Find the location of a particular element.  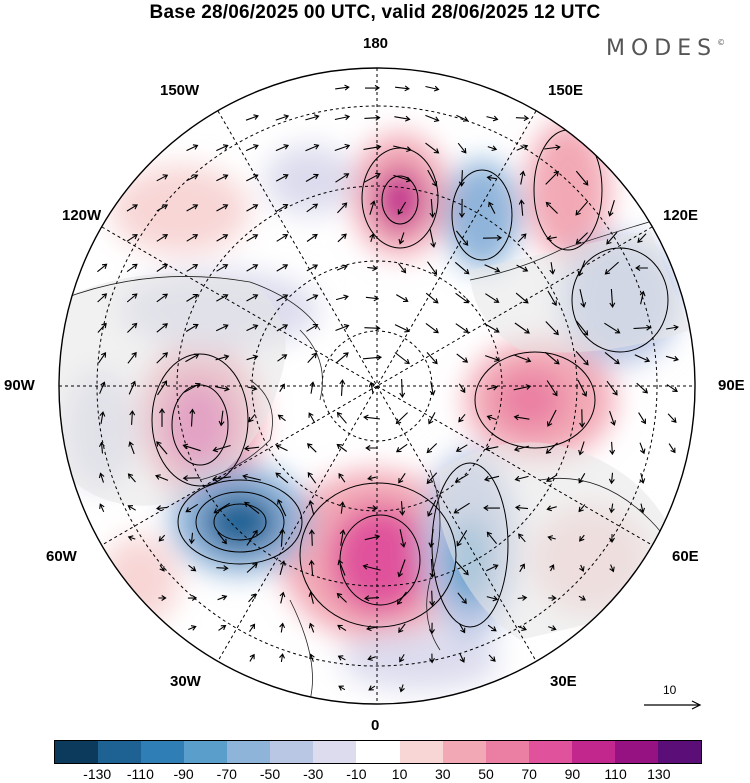

lon-label-180: 180 is located at coordinates (376, 43).